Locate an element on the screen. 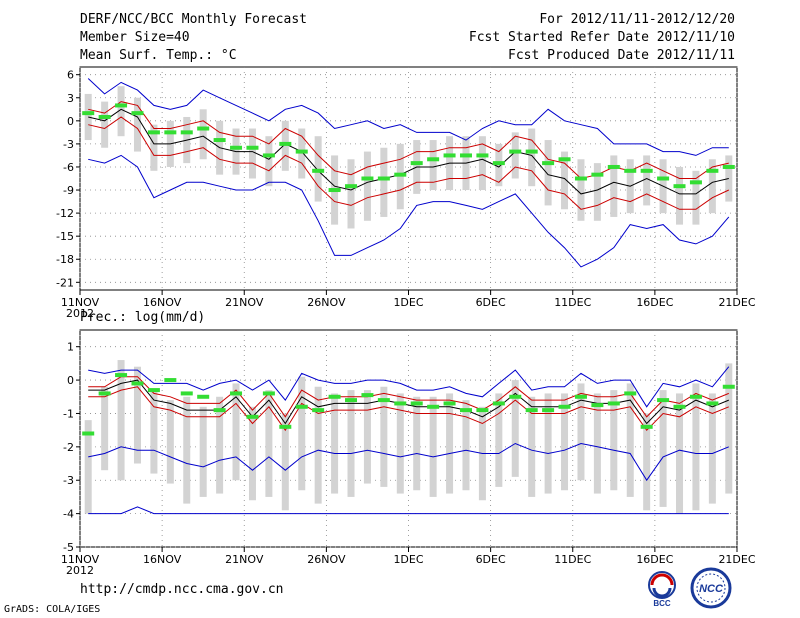  precip-series-upper-outer-band is located at coordinates (409, 387).